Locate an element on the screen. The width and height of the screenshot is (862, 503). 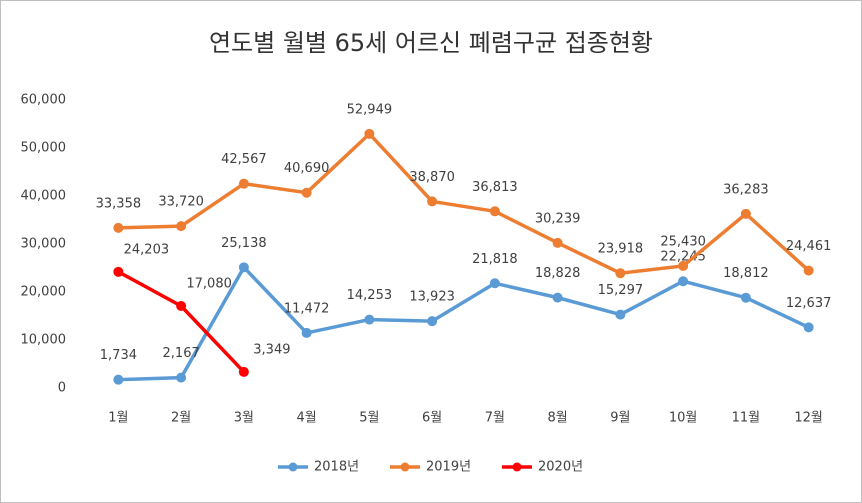
x-tick-label: 6월 is located at coordinates (432, 418).